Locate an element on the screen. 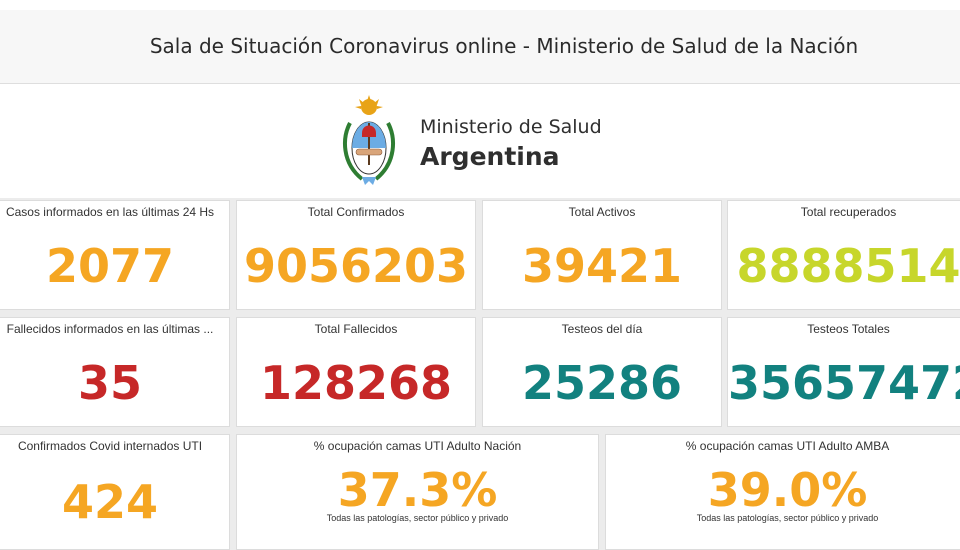 This screenshot has height=550, width=960. logo-country-text: Argentina is located at coordinates (490, 156).